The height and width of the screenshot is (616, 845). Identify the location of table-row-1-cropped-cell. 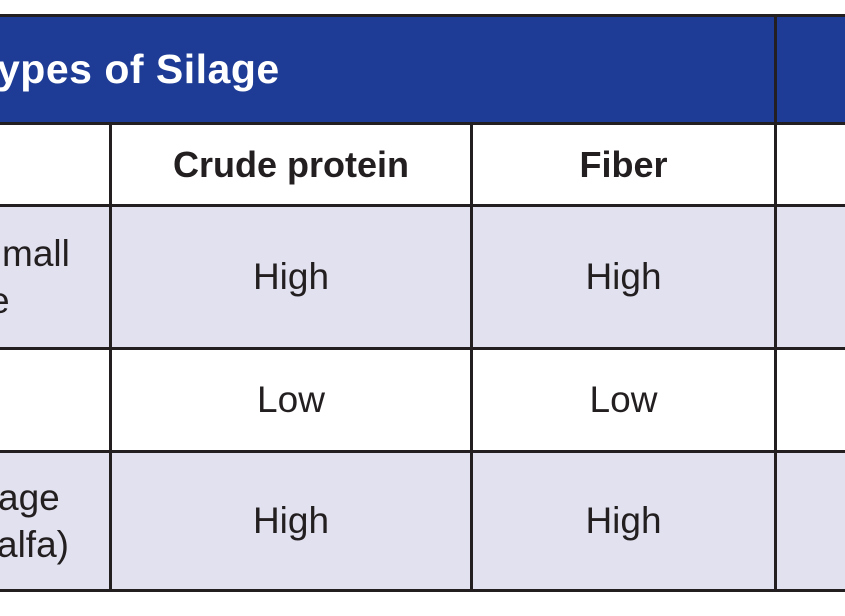
(811, 277).